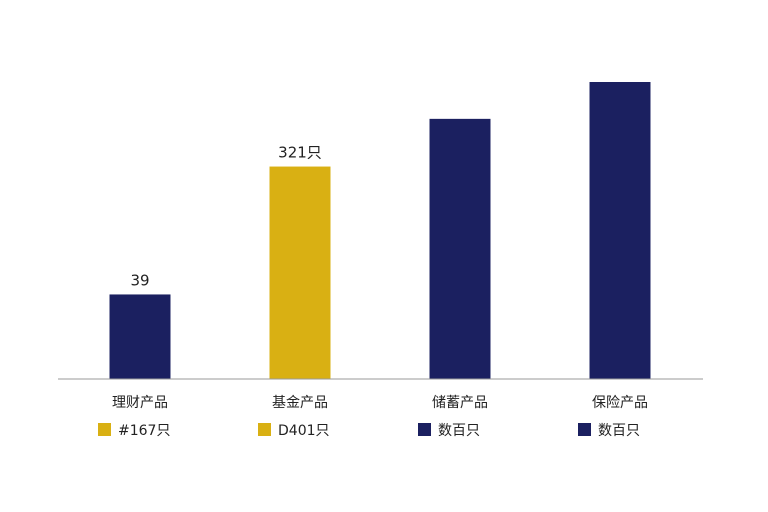  Describe the element at coordinates (140, 403) in the screenshot. I see `category-label-1: 理财产品` at that location.